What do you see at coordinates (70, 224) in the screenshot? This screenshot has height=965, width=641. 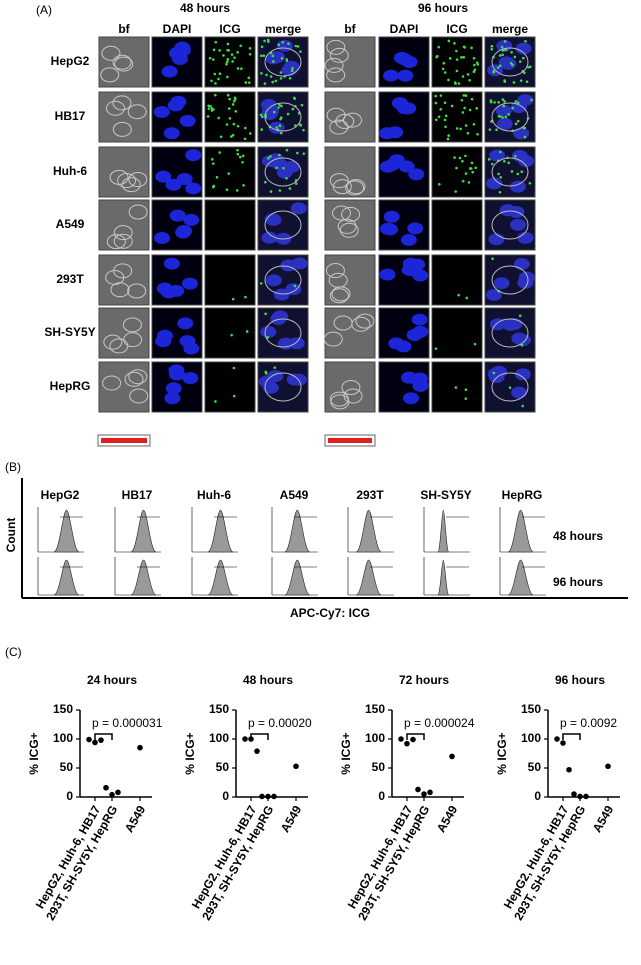 I see `row-label: A549` at bounding box center [70, 224].